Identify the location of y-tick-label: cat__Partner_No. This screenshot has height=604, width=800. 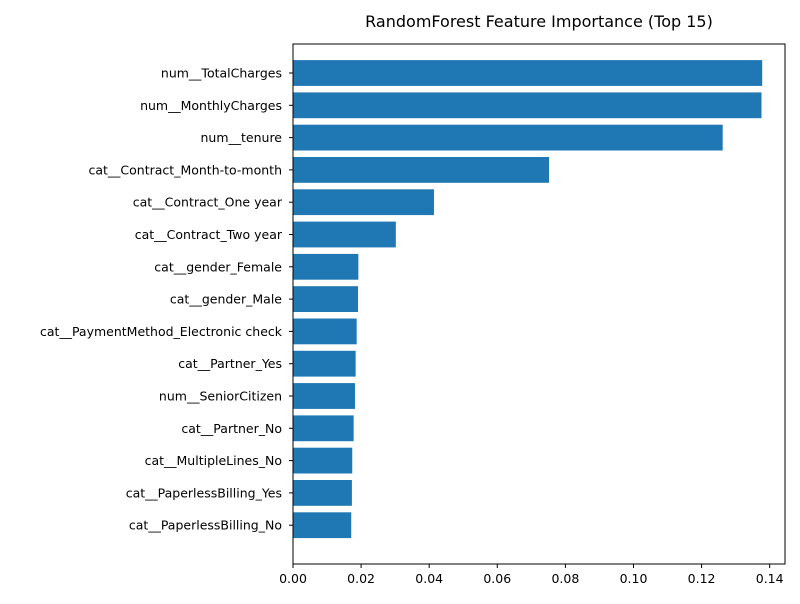
(231, 428).